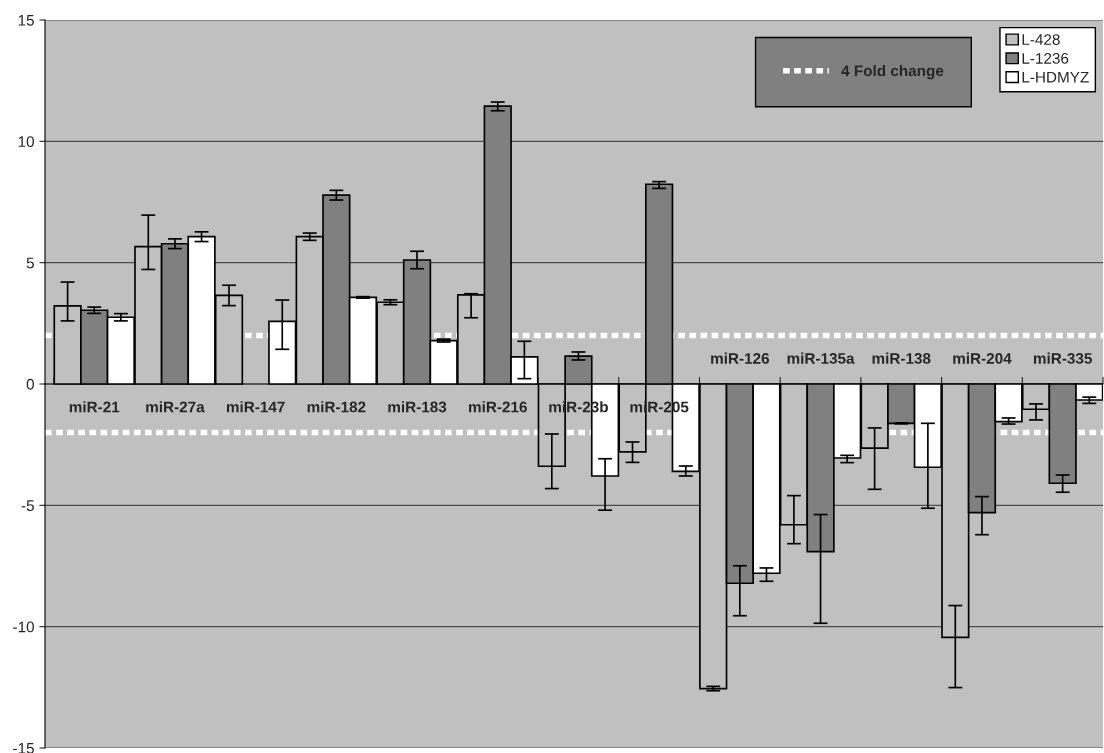 This screenshot has width=1104, height=753. I want to click on x-tick-label: miR-183, so click(417, 407).